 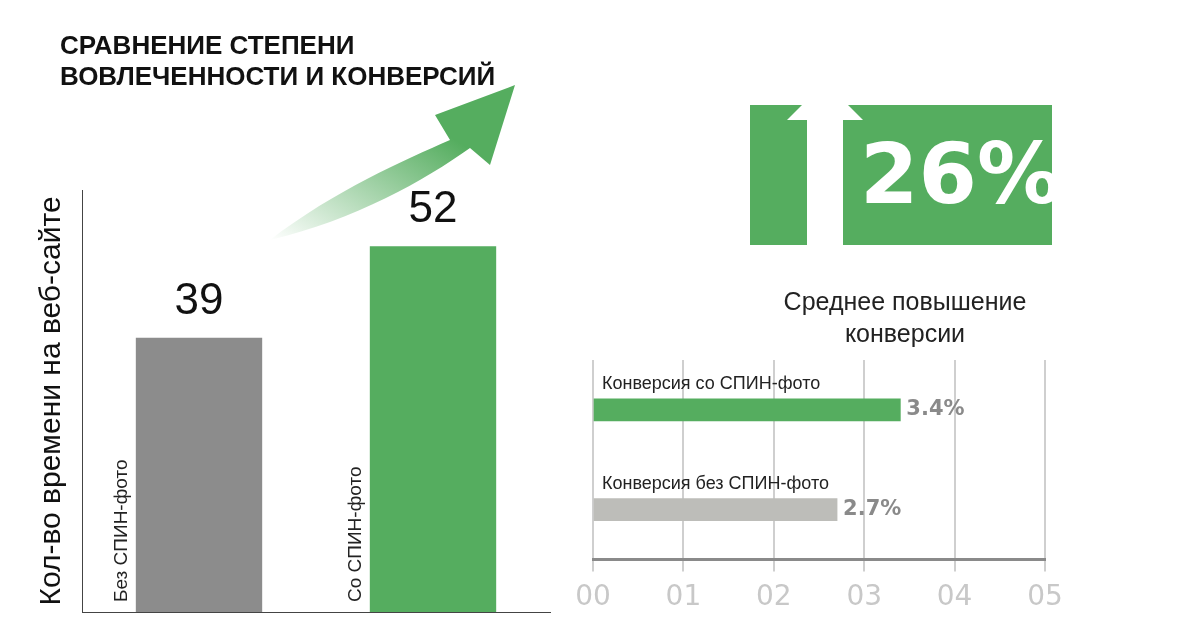 What do you see at coordinates (715, 482) in the screenshot?
I see `y-tick-label: Конверсия без СПИН-фото` at bounding box center [715, 482].